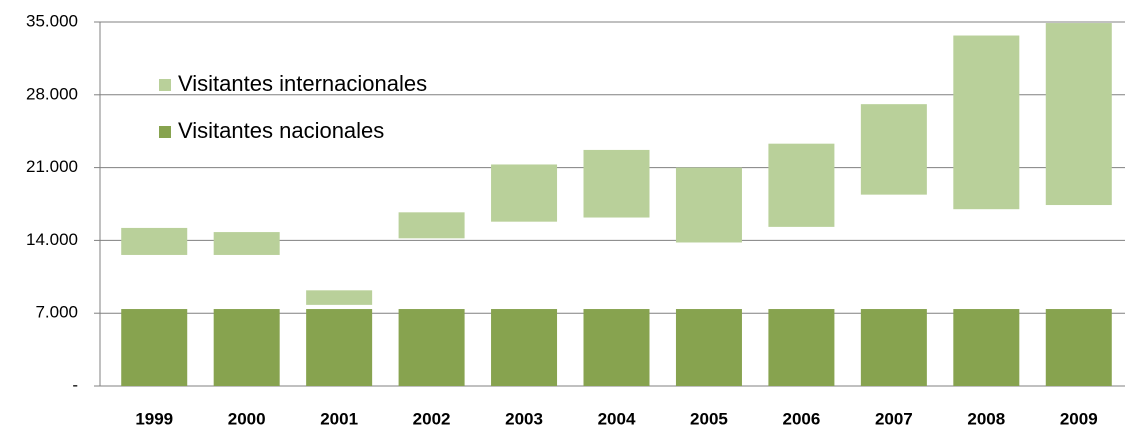 The image size is (1133, 430). Describe the element at coordinates (52, 20) in the screenshot. I see `y-tick-label: 35.000` at that location.